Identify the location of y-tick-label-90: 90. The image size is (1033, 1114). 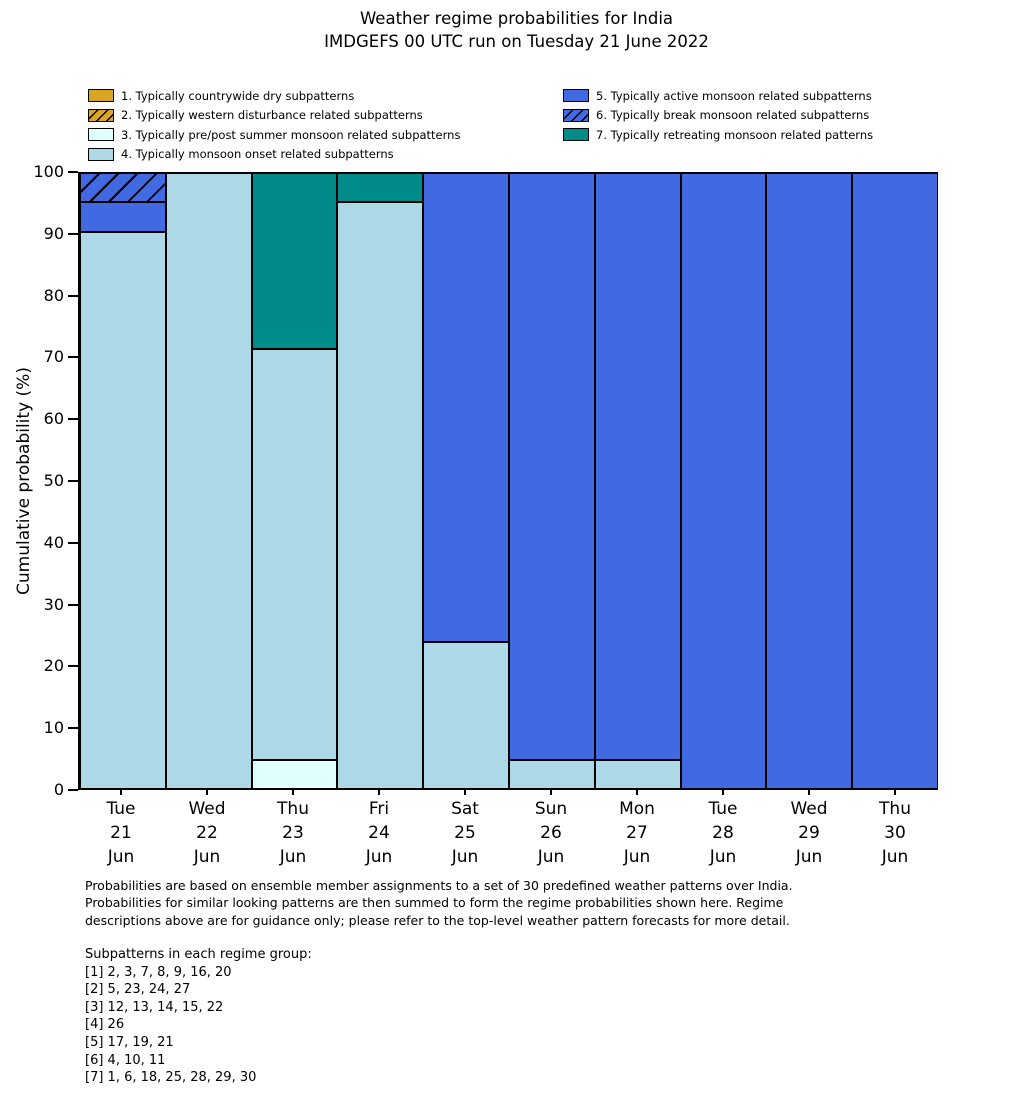
(53, 233).